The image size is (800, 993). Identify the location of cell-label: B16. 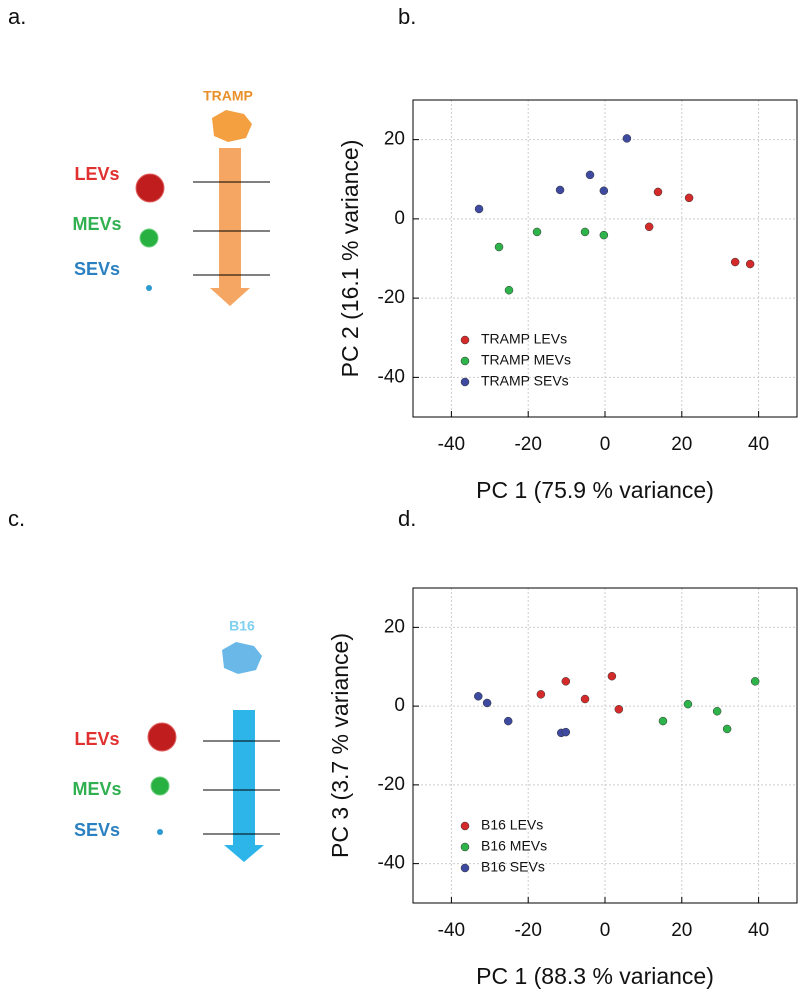
(242, 626).